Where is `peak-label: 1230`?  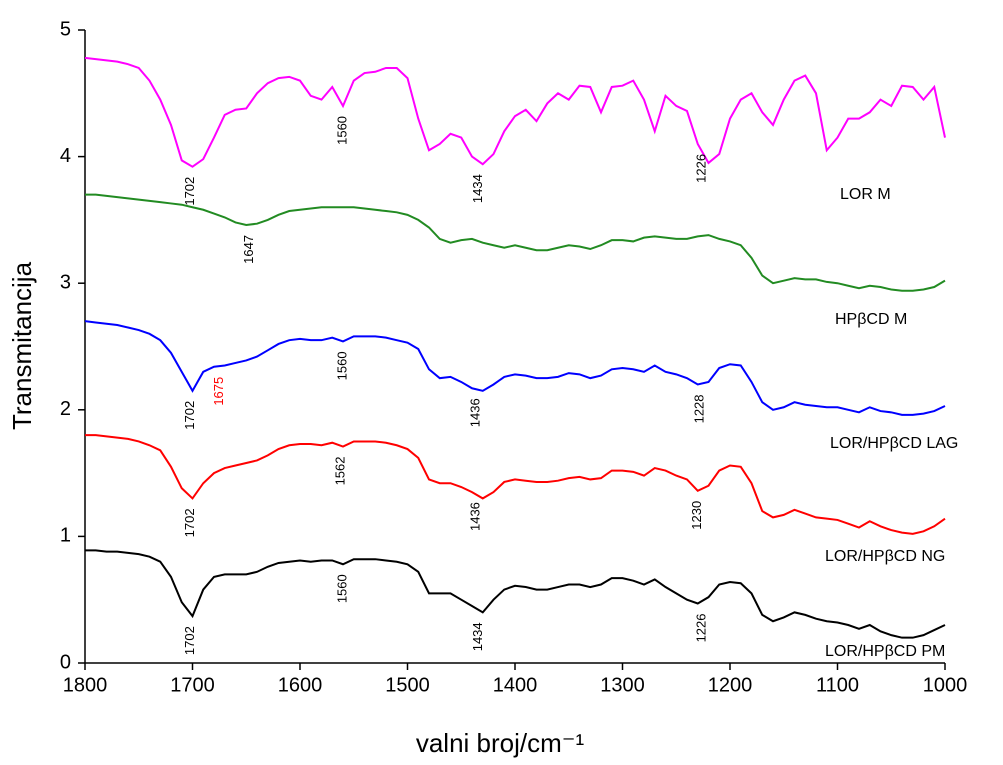 peak-label: 1230 is located at coordinates (696, 515).